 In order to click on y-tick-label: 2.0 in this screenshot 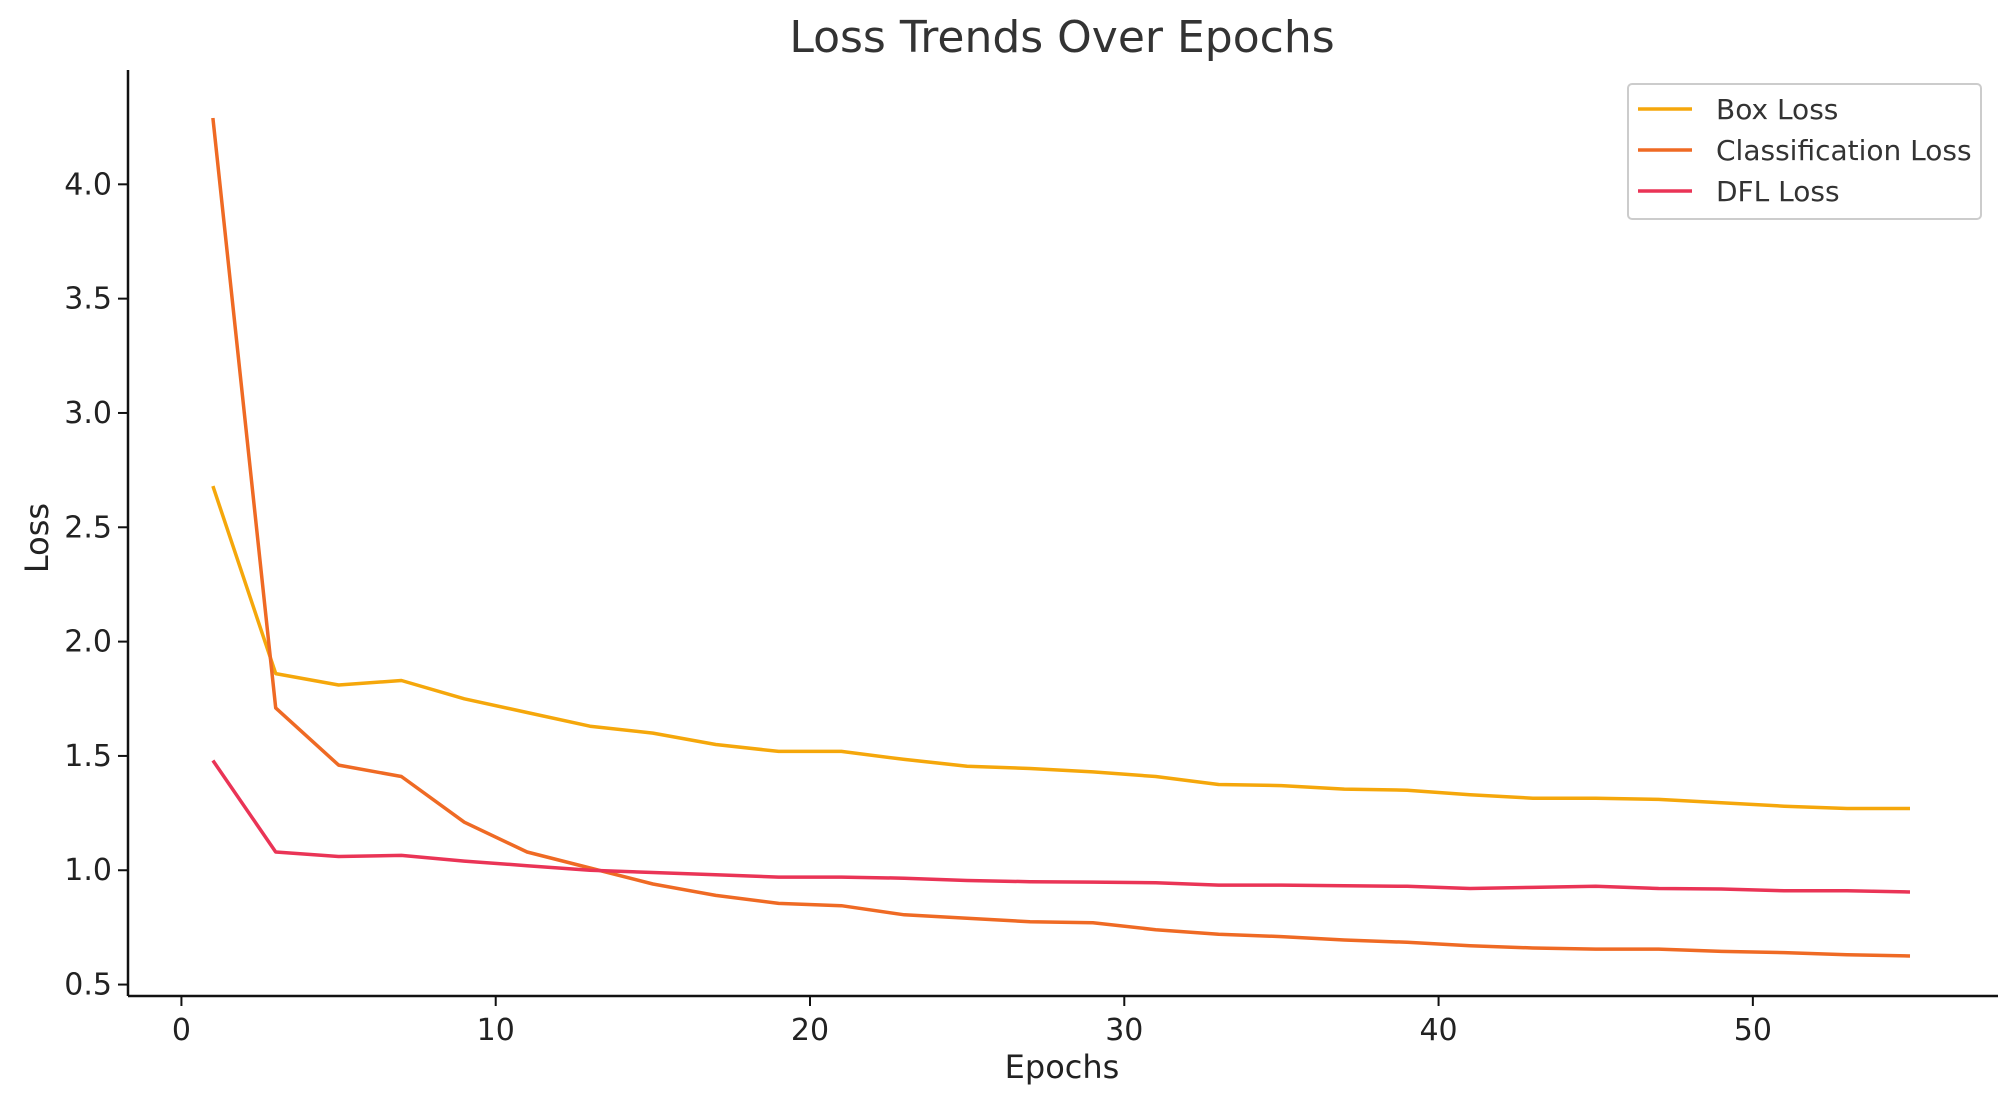, I will do `click(88, 642)`.